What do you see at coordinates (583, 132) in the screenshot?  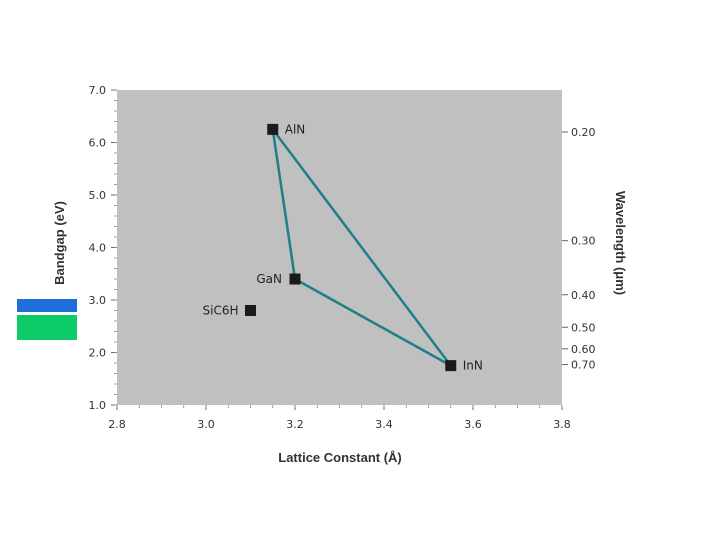 I see `y2-tick-label: 0.20` at bounding box center [583, 132].